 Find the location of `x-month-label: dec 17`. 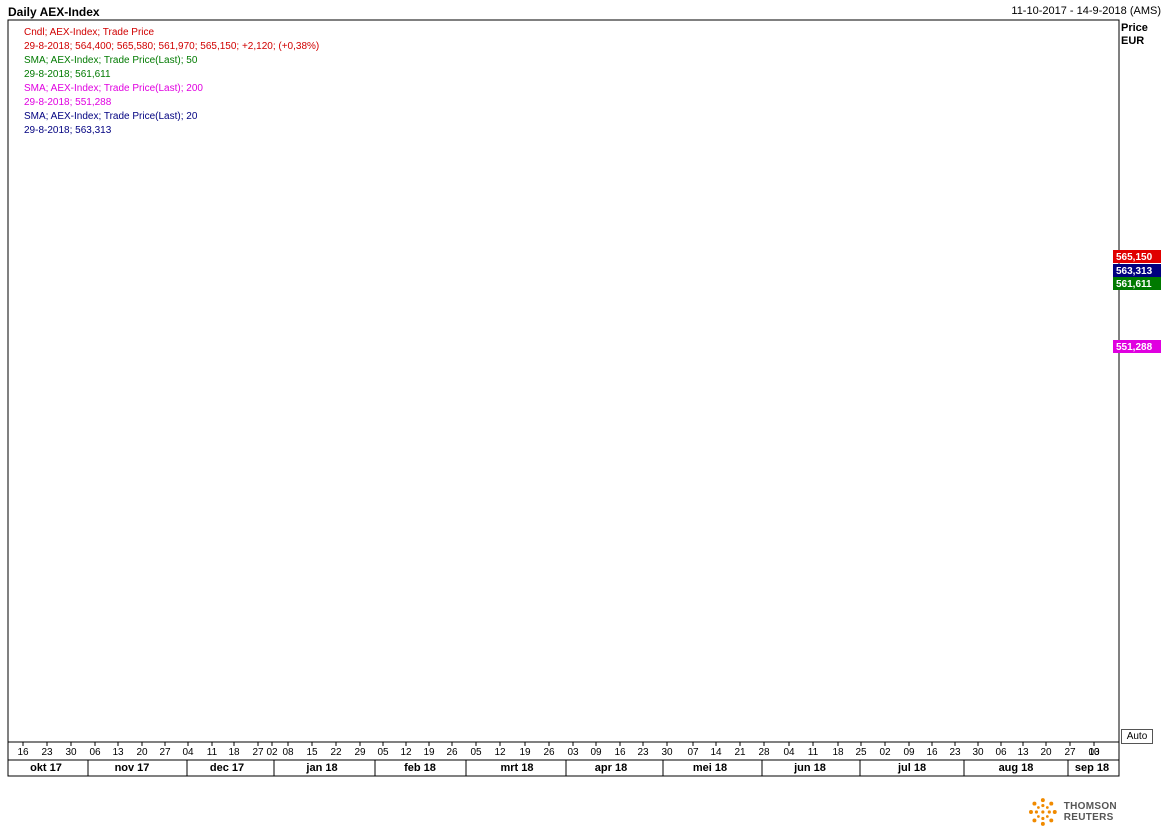

x-month-label: dec 17 is located at coordinates (227, 768).